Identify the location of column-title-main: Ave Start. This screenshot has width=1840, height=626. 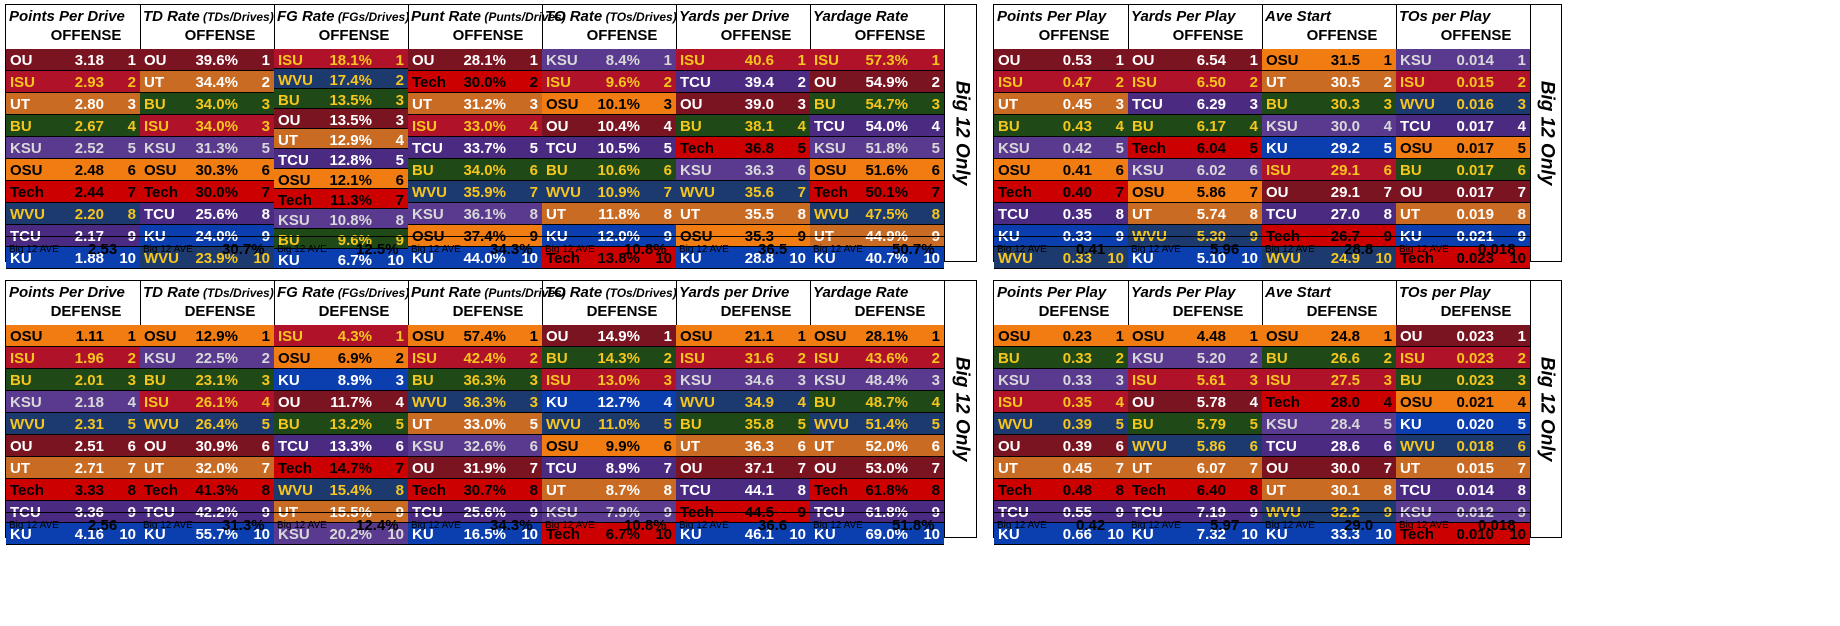
(1298, 292).